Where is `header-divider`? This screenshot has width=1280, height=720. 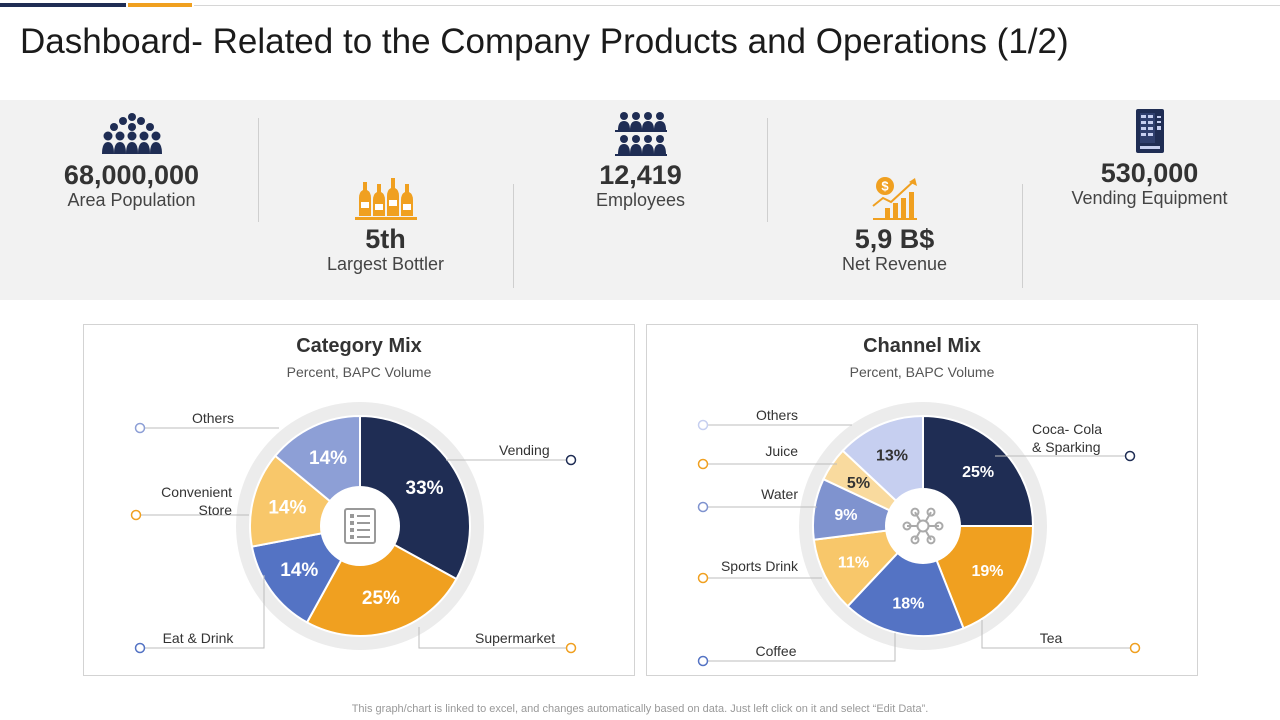
header-divider is located at coordinates (737, 5).